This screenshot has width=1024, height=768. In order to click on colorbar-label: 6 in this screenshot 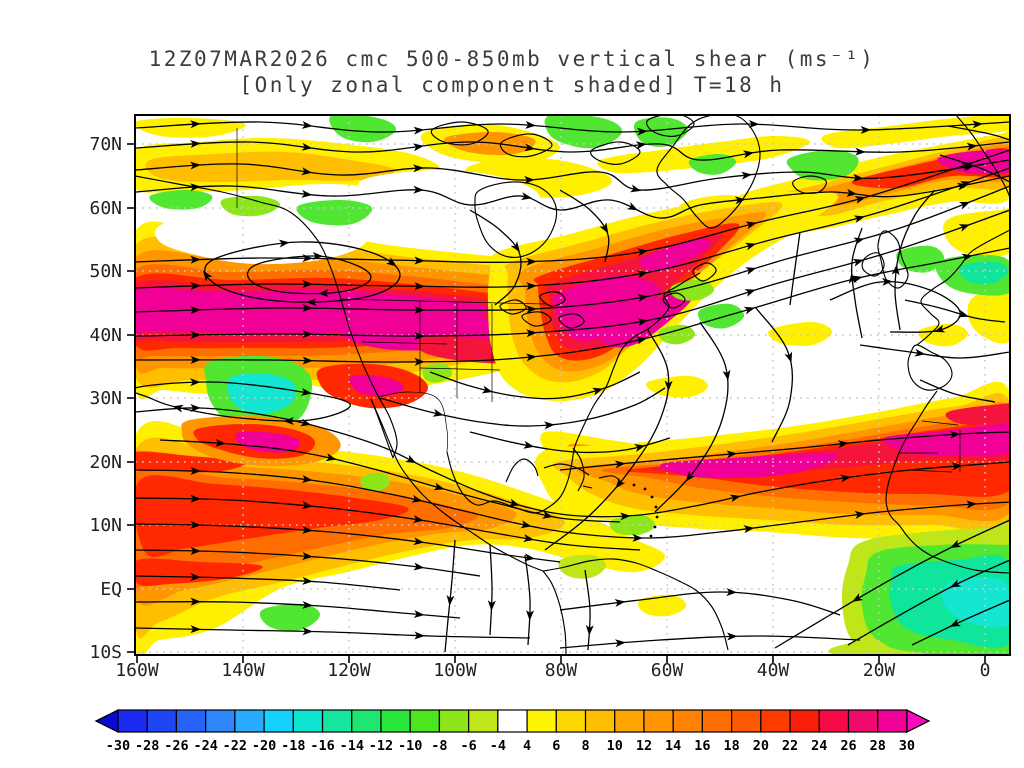, I will do `click(556, 746)`.